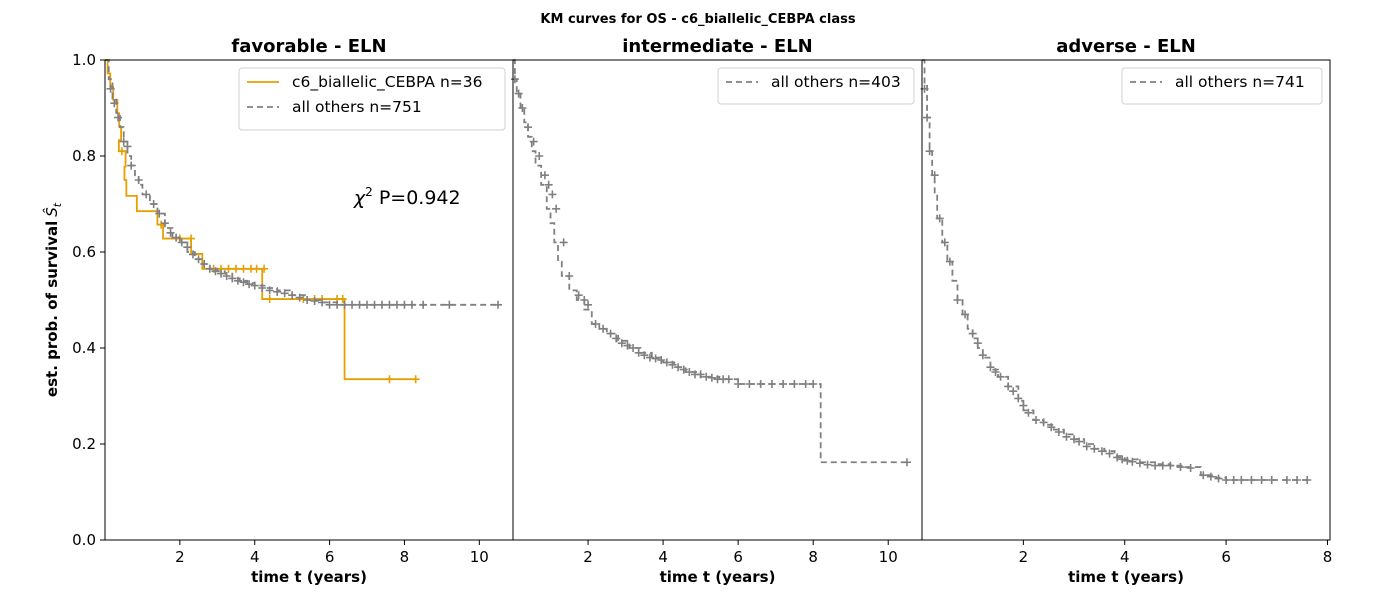 This screenshot has height=600, width=1400. What do you see at coordinates (717, 46) in the screenshot?
I see `panel-title: intermediate - ELN` at bounding box center [717, 46].